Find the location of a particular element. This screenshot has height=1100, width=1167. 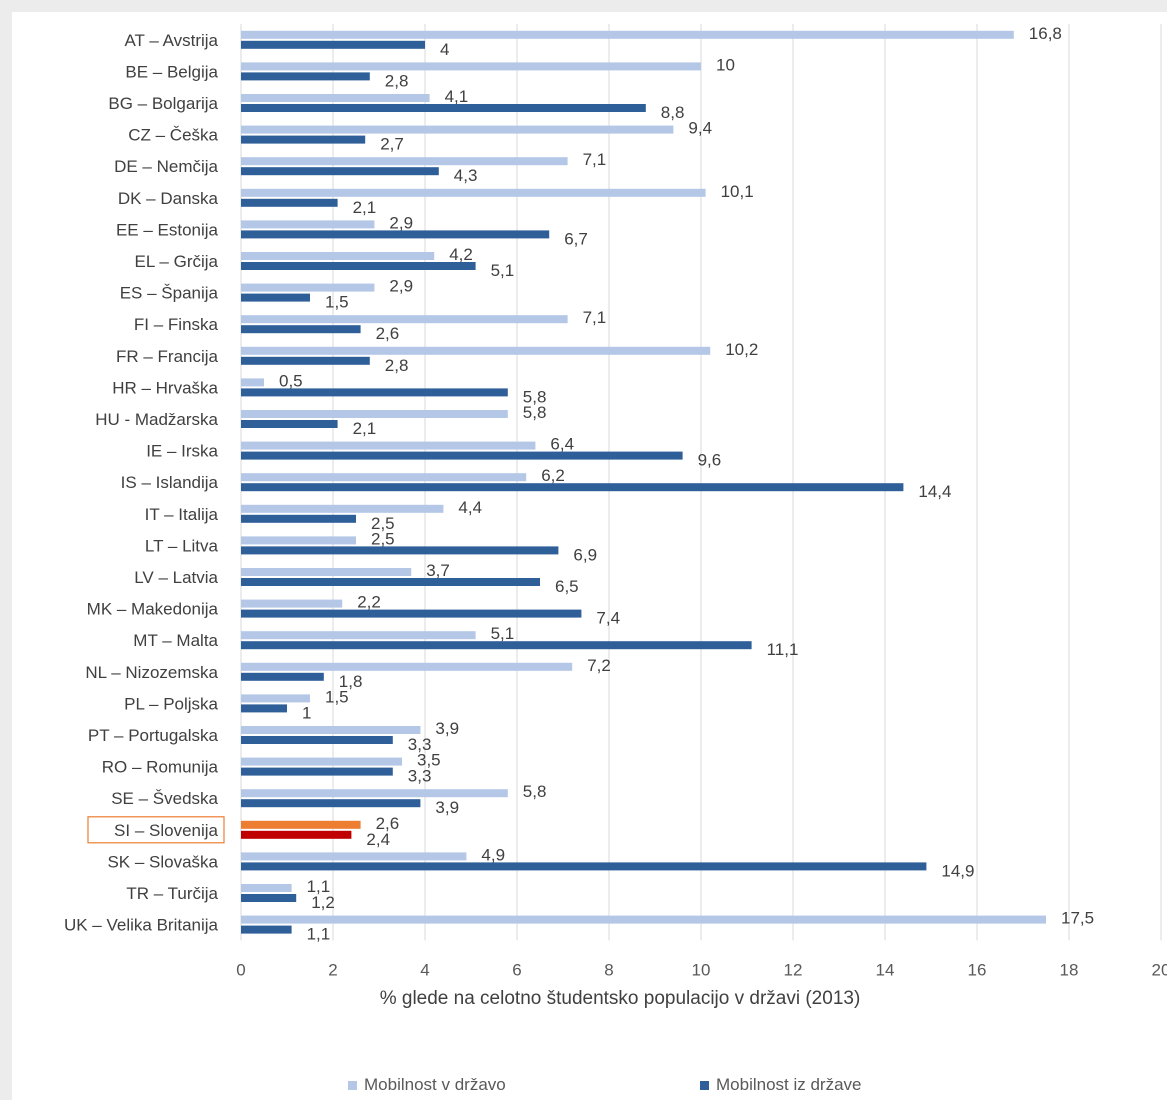

value-label: 4 is located at coordinates (444, 49).